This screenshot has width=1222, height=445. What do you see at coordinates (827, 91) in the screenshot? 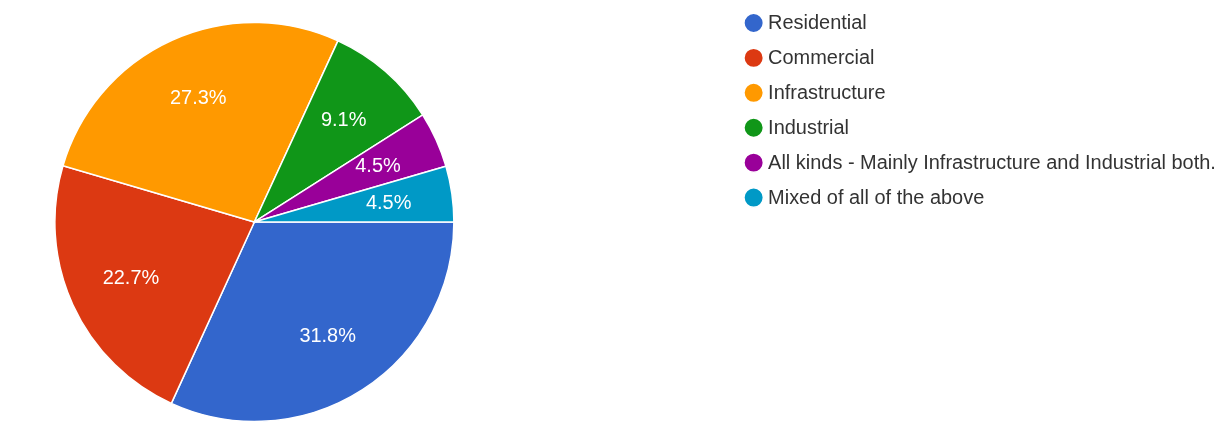
I see `legend-label: Infrastructure` at bounding box center [827, 91].